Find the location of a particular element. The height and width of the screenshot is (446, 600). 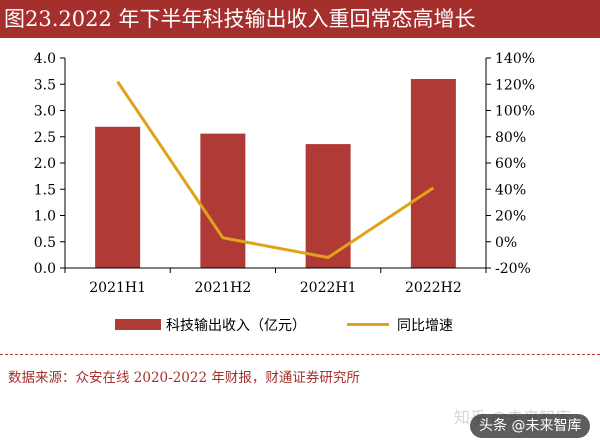

left-tick-label: 1.5 is located at coordinates (45, 190).